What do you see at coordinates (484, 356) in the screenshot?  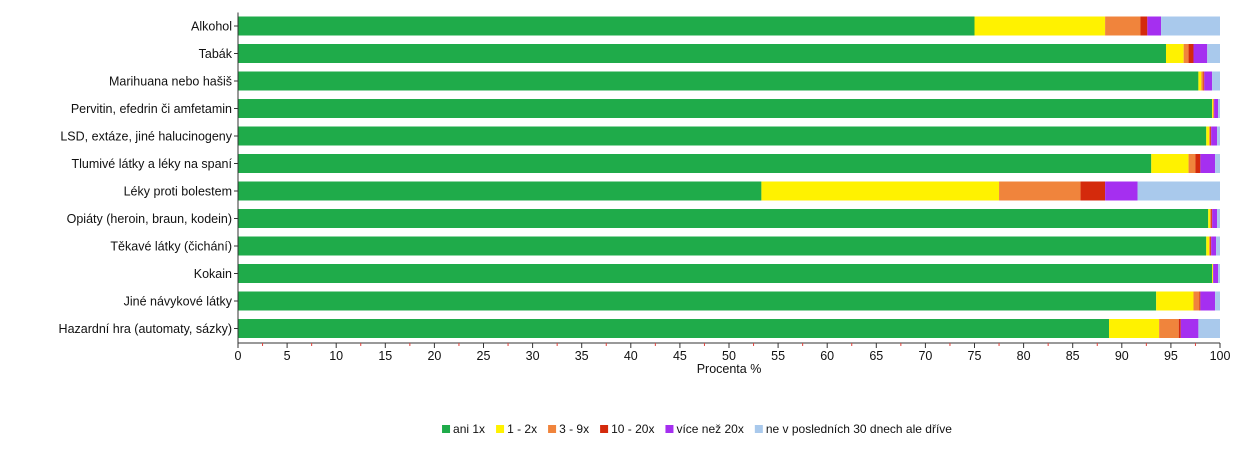 I see `x-tick-label: 25` at bounding box center [484, 356].